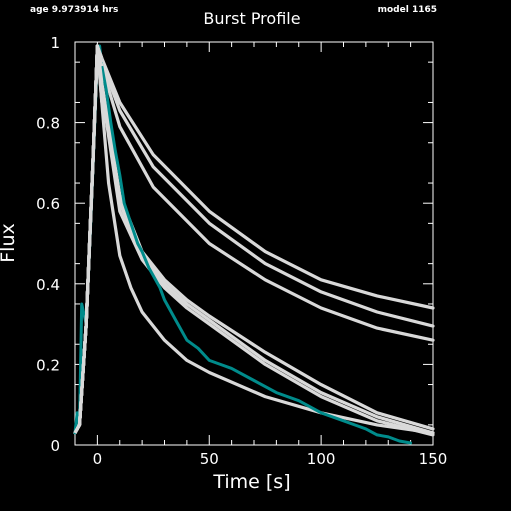 Image resolution: width=511 pixels, height=511 pixels. What do you see at coordinates (48, 204) in the screenshot?
I see `y-tick-label: 0.6` at bounding box center [48, 204].